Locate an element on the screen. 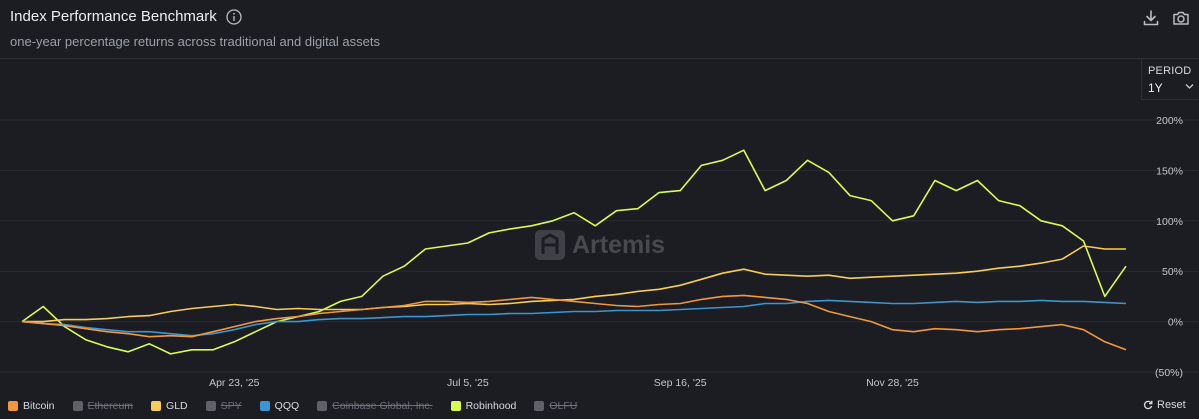 The image size is (1199, 419). camera-icon is located at coordinates (1181, 18).